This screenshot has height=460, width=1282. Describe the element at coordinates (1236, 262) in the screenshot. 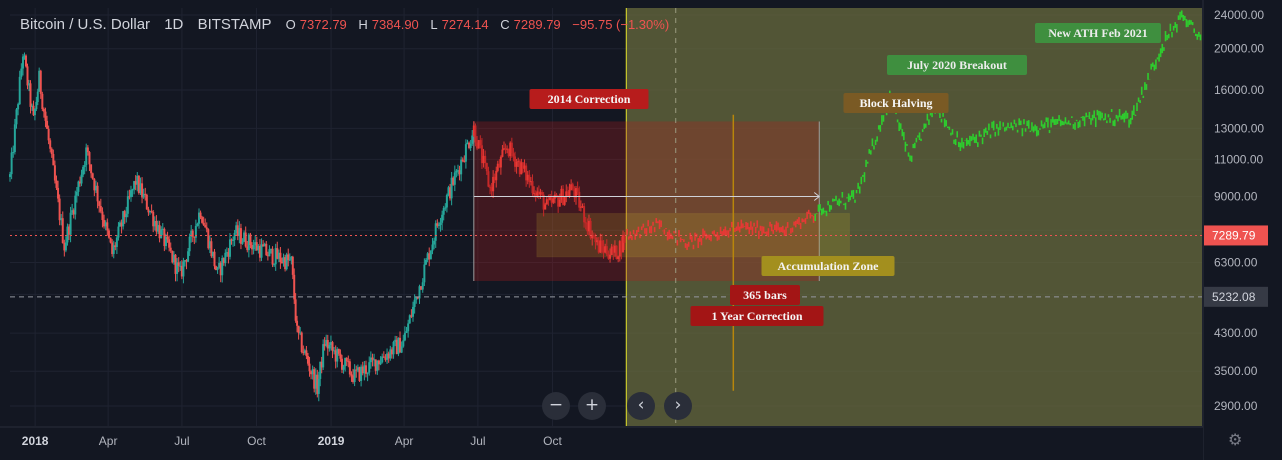

I see `price-tick-label: 6300.00` at that location.